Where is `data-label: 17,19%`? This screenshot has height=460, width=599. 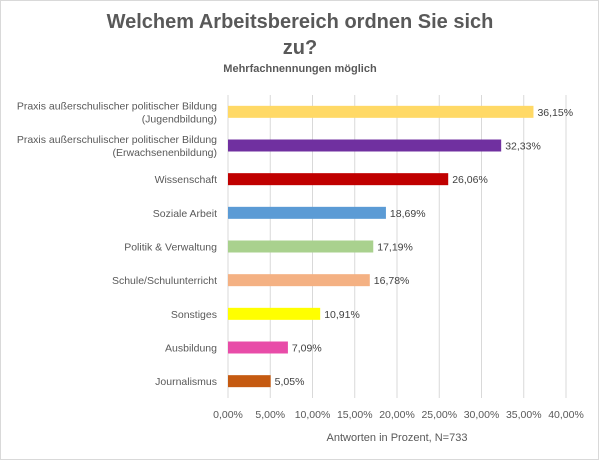
data-label: 17,19% is located at coordinates (395, 248).